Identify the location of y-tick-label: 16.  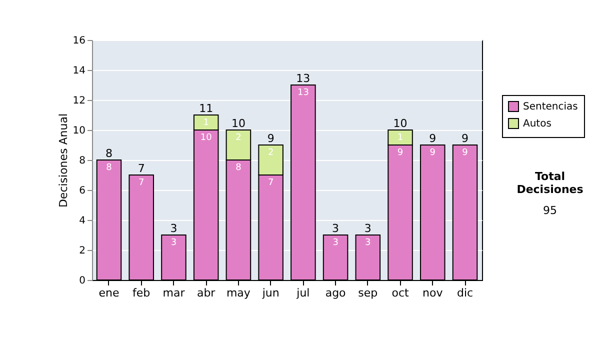
(79, 41).